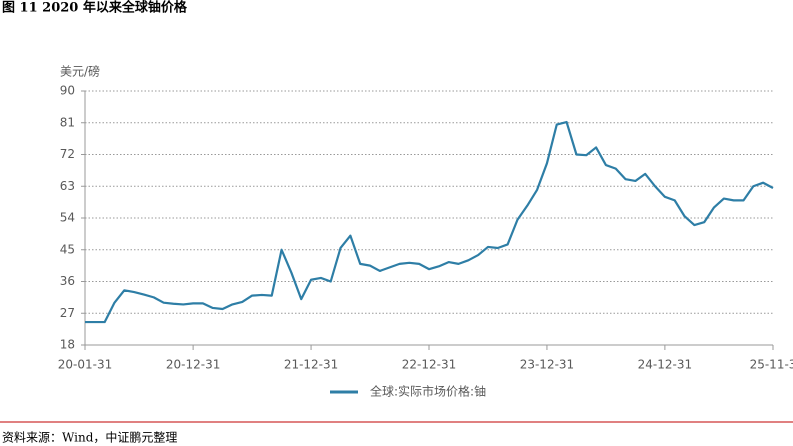 This screenshot has width=793, height=446. Describe the element at coordinates (311, 365) in the screenshot. I see `x-tick-label: 21-12-31` at that location.